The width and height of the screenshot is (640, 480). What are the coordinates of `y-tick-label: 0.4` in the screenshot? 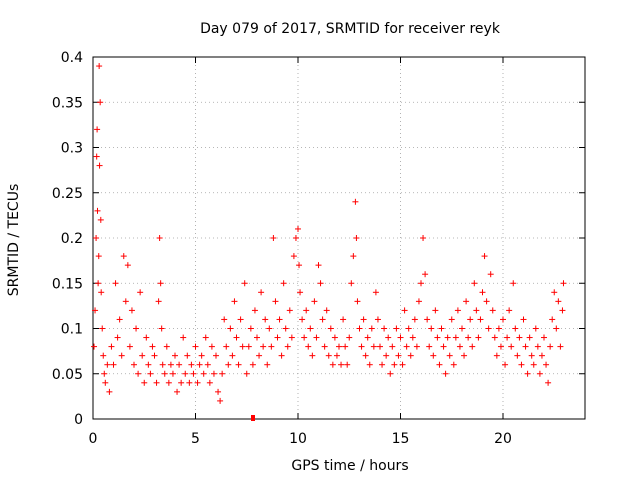 It's located at (72, 58).